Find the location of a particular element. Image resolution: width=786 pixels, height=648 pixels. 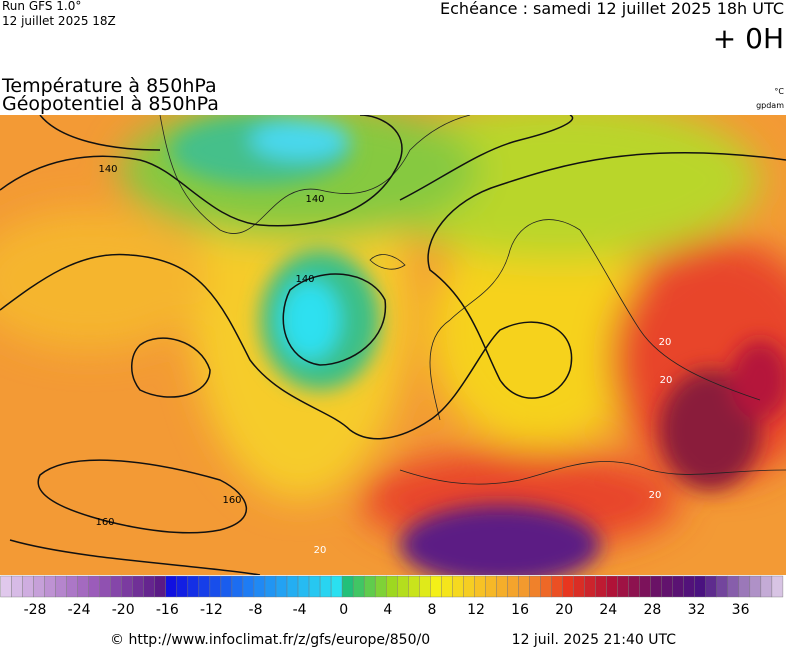

colorbar-label: 28 is located at coordinates (652, 610).